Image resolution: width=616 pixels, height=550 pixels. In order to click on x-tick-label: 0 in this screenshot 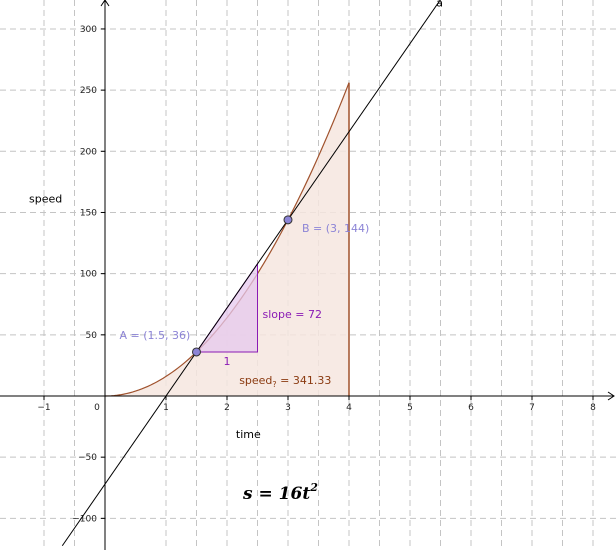, I will do `click(97, 408)`.